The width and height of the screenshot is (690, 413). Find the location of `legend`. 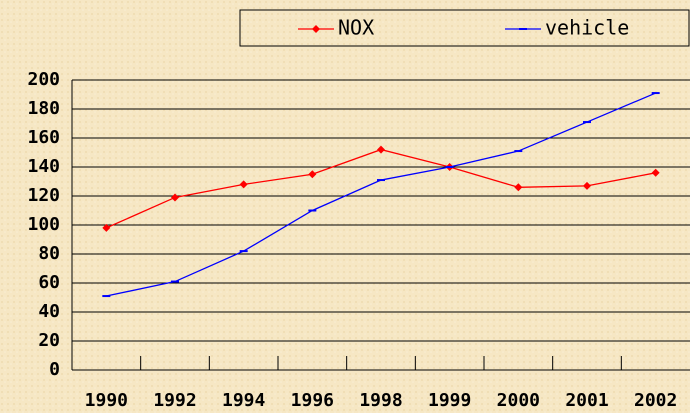

legend is located at coordinates (464, 28).